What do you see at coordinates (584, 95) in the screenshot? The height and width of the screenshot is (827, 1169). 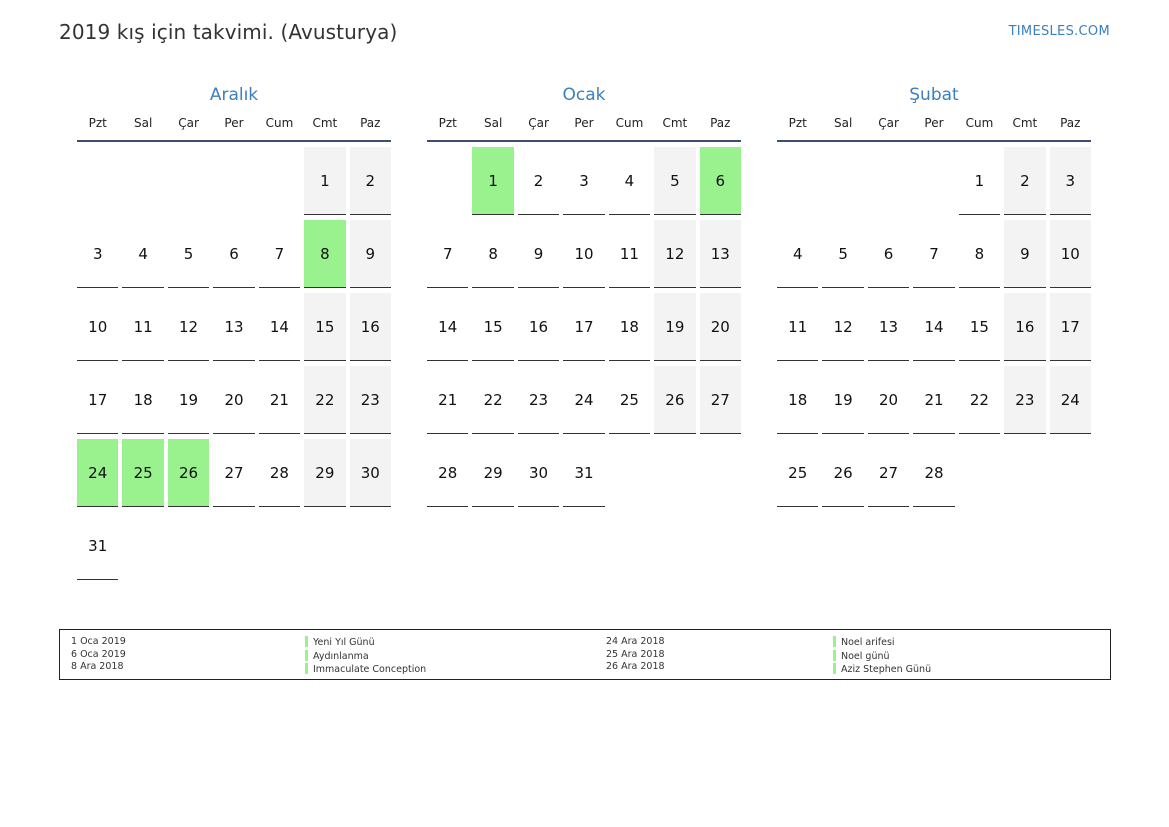 I see `month-name: Ocak` at bounding box center [584, 95].